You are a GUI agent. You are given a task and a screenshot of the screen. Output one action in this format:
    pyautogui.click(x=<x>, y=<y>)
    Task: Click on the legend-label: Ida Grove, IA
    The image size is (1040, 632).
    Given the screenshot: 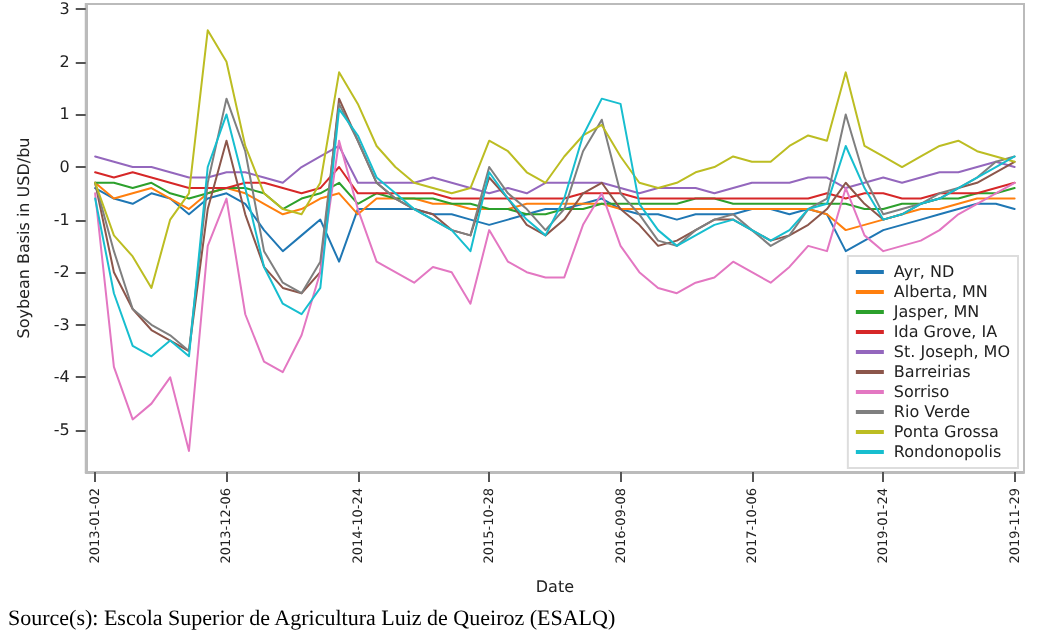 What is the action you would take?
    pyautogui.click(x=946, y=332)
    